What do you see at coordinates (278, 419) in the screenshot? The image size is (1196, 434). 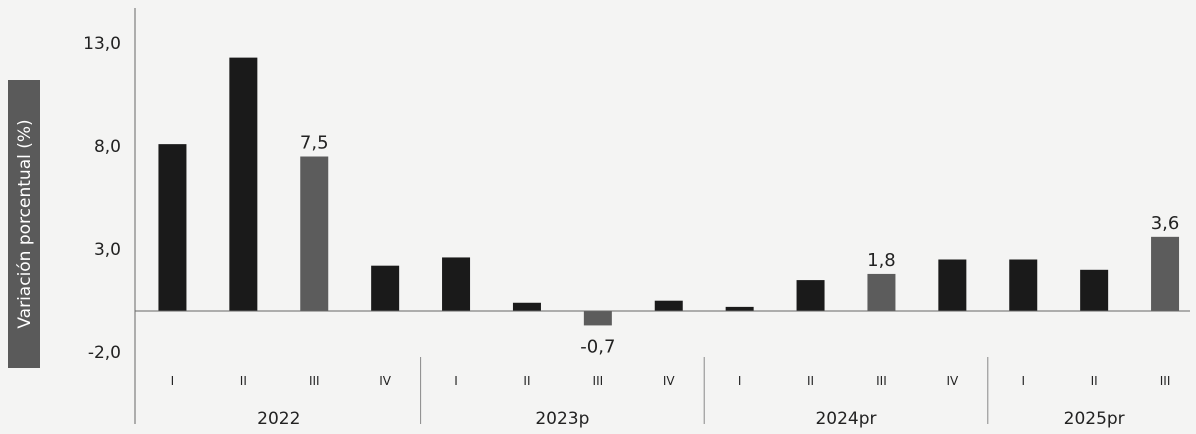 I see `x-group-label: 2022` at bounding box center [278, 419].